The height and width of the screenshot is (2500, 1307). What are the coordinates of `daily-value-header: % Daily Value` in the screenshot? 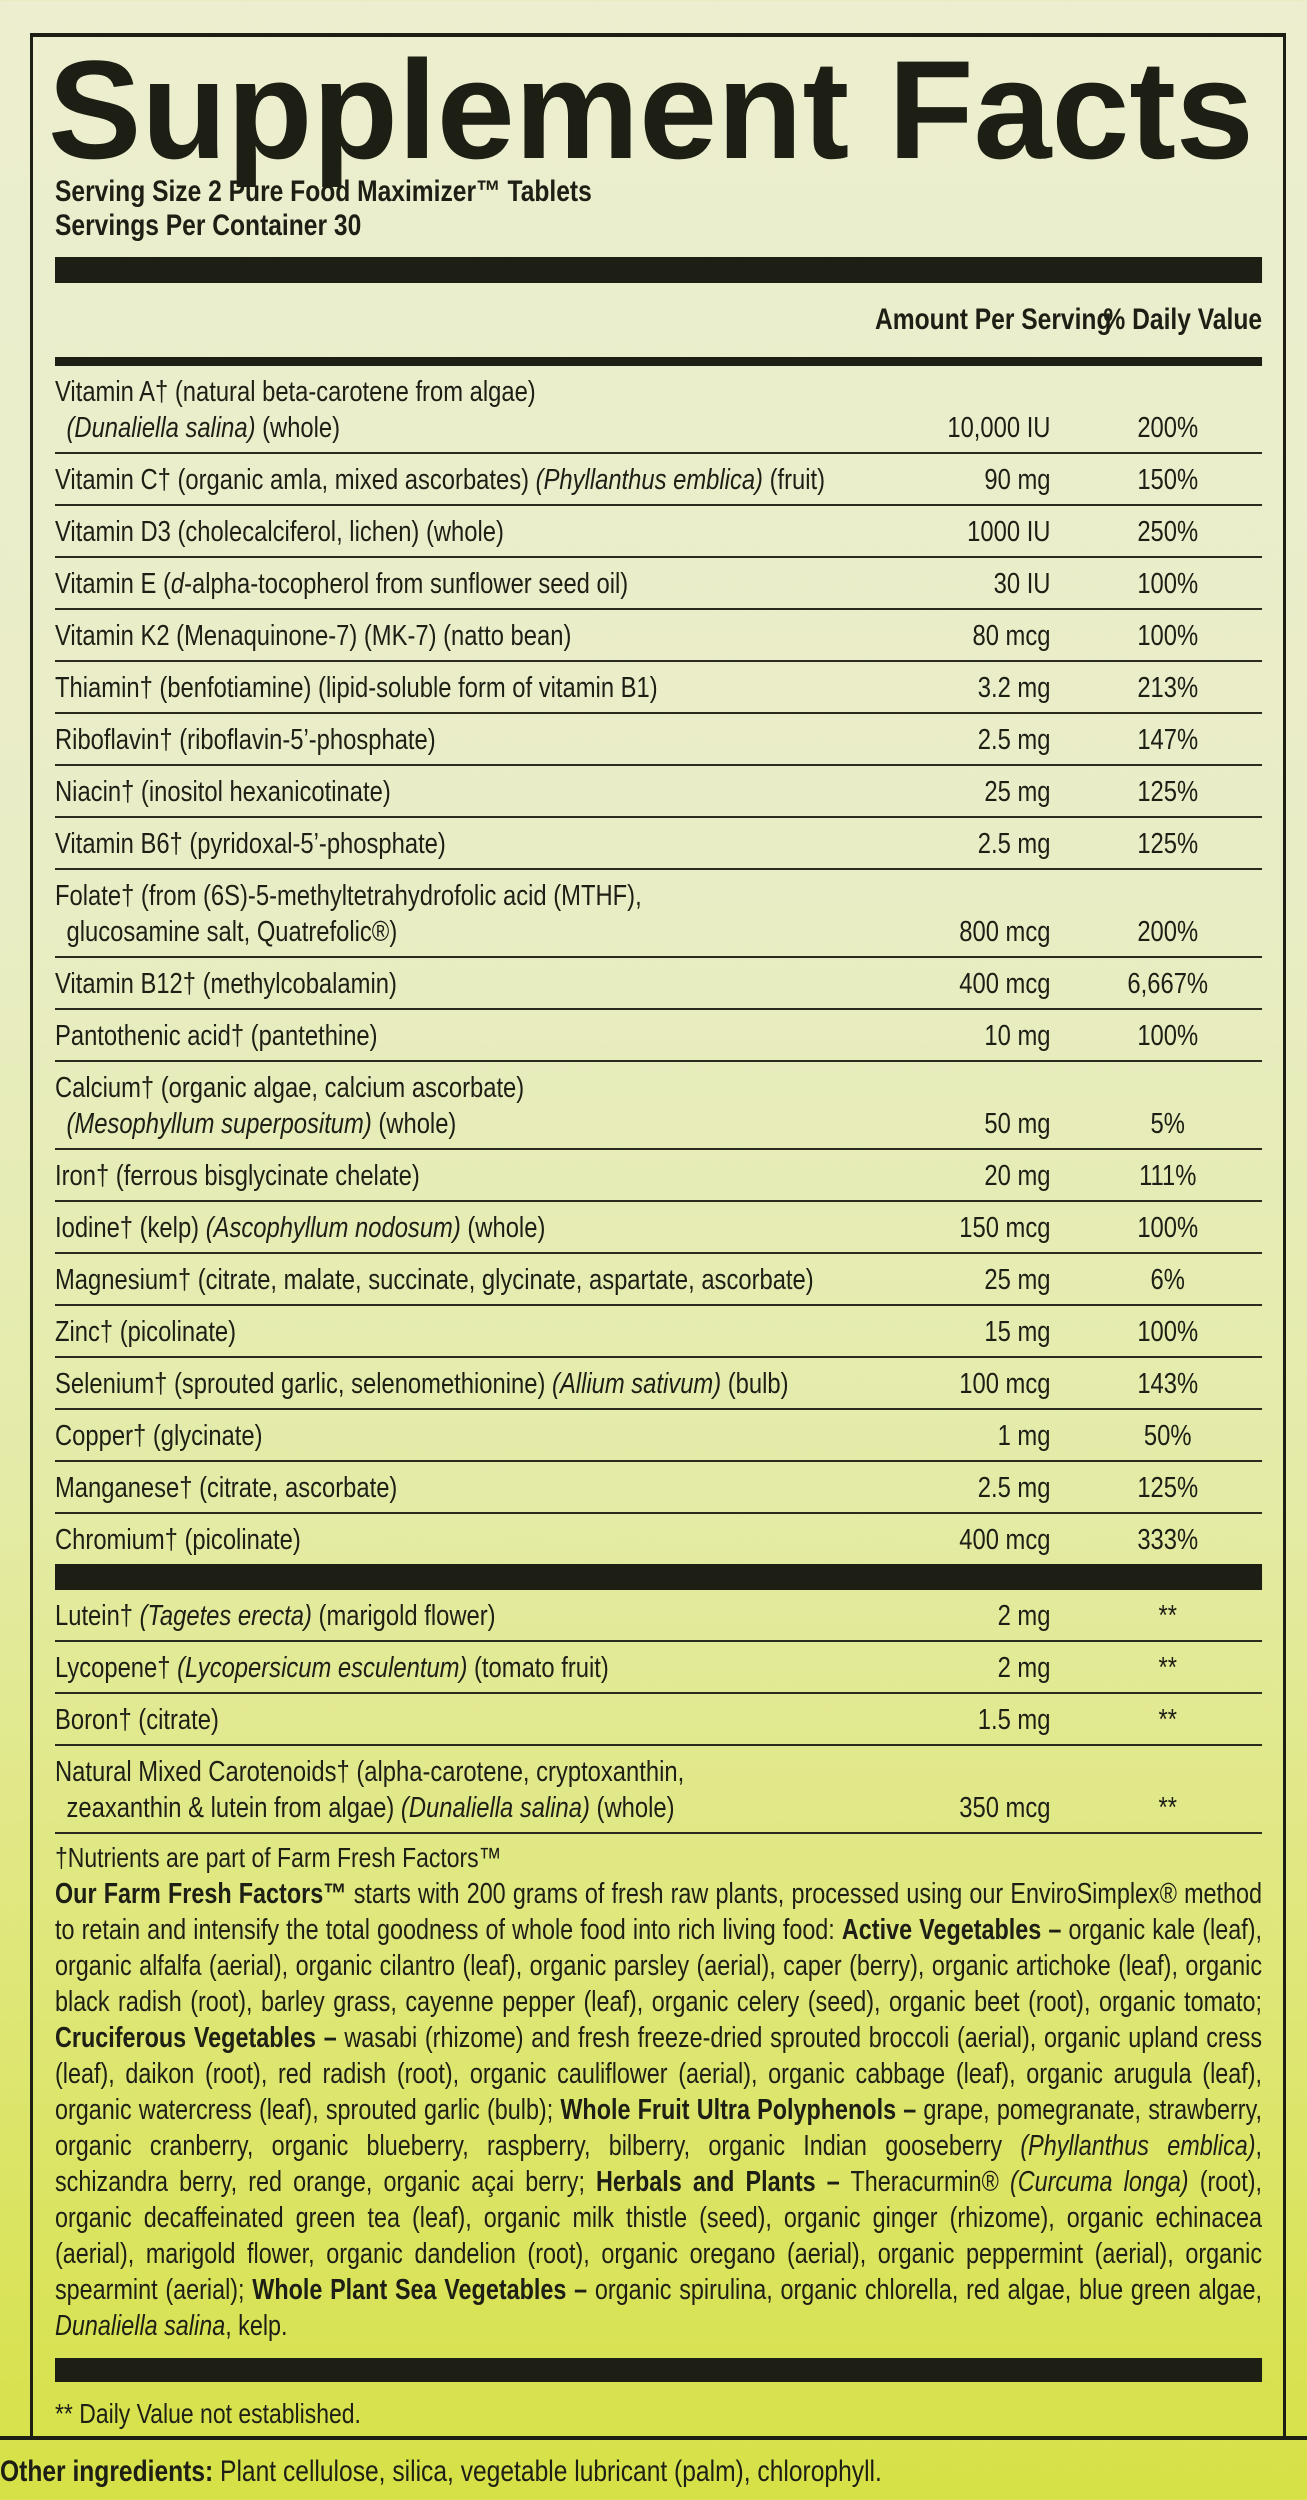 It's located at (1183, 319).